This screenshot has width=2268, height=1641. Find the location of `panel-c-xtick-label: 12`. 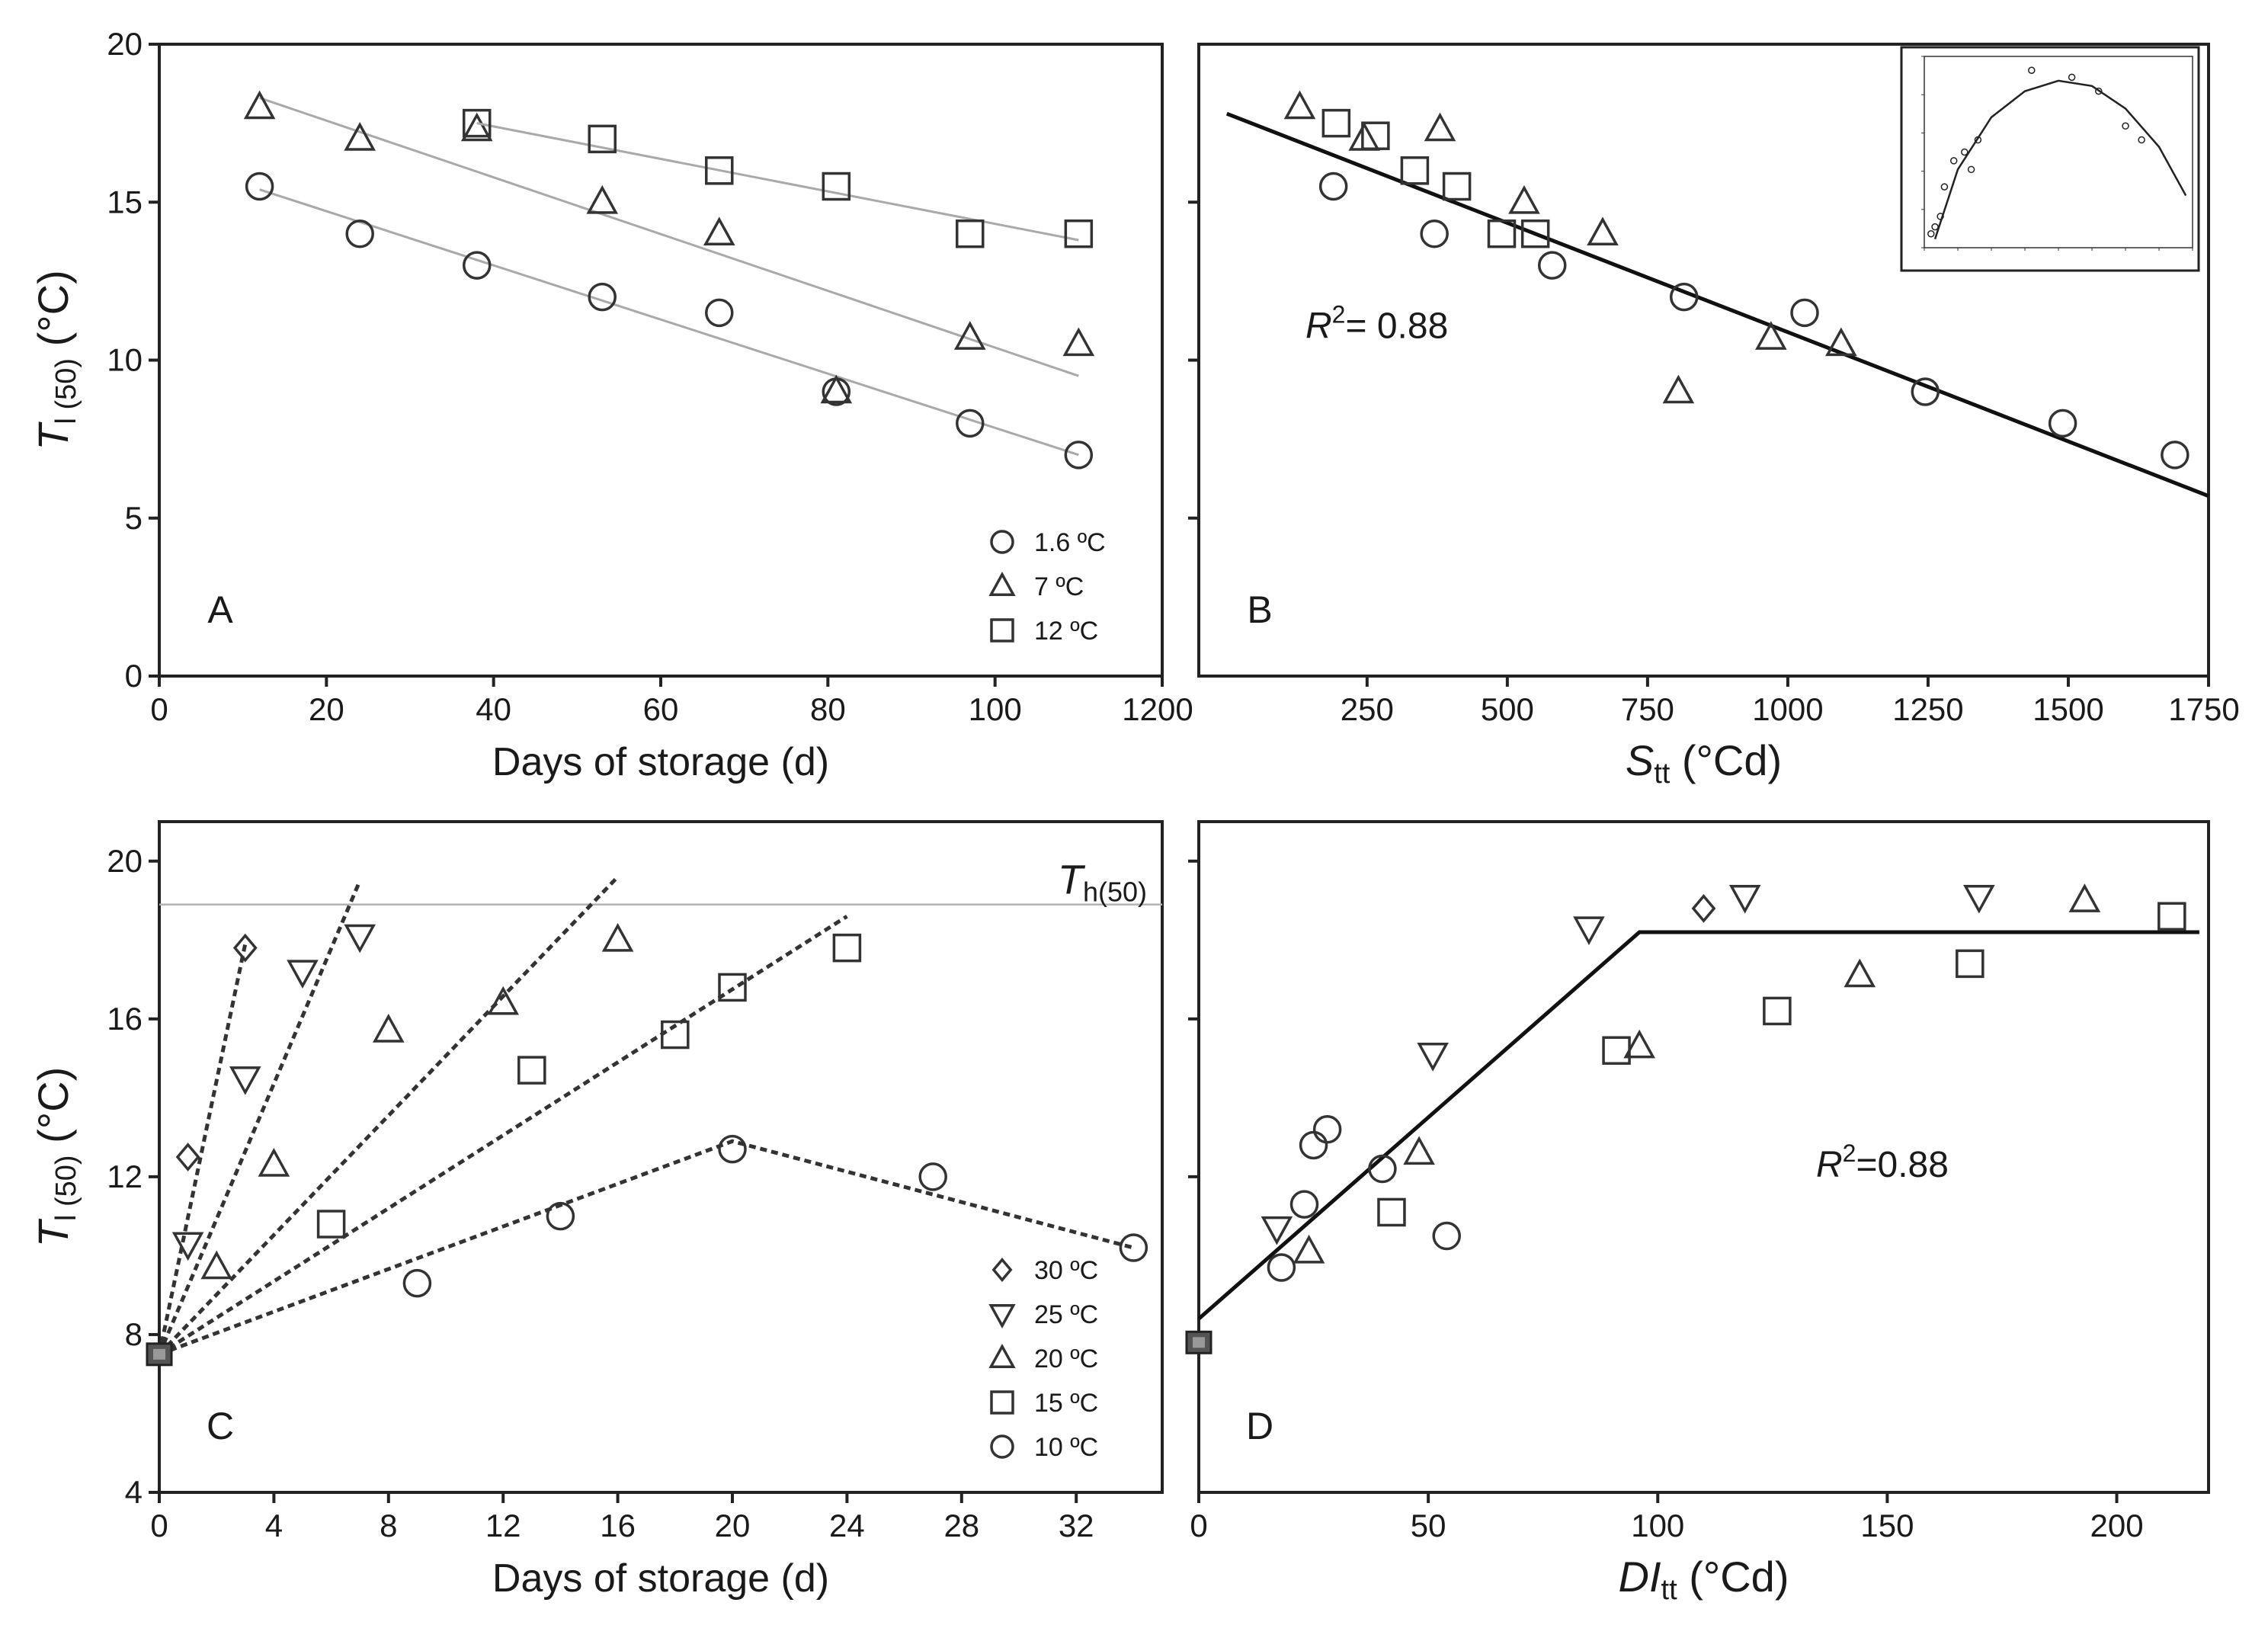

panel-c-xtick-label: 12 is located at coordinates (503, 1525).